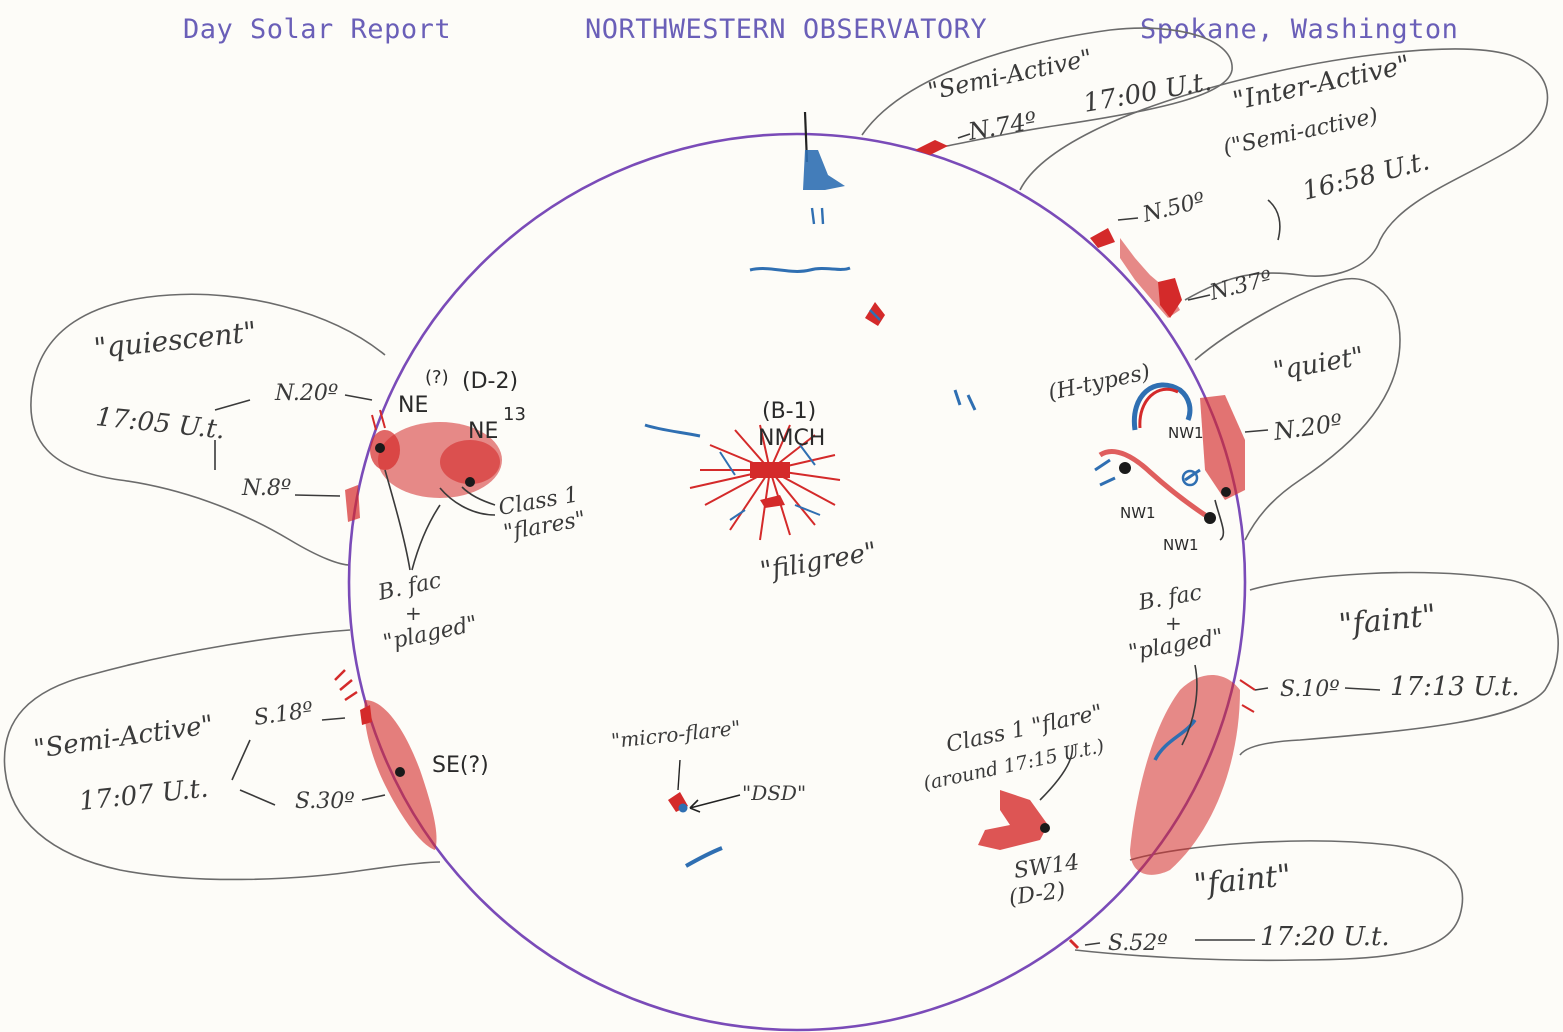 This screenshot has height=1032, width=1563. What do you see at coordinates (1185, 775) in the screenshot?
I see `plage-west-s10` at bounding box center [1185, 775].